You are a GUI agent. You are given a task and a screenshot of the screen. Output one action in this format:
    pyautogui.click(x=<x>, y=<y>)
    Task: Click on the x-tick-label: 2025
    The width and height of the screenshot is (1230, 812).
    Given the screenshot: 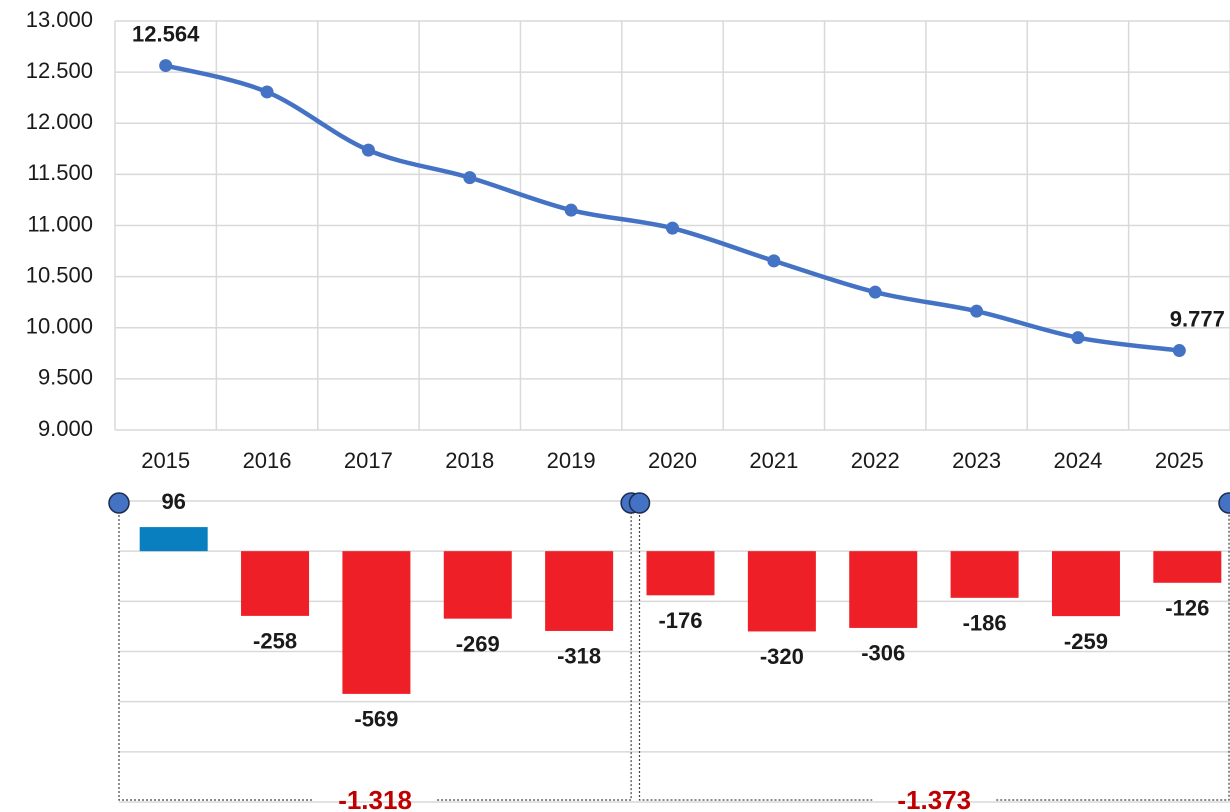 What is the action you would take?
    pyautogui.click(x=1179, y=460)
    